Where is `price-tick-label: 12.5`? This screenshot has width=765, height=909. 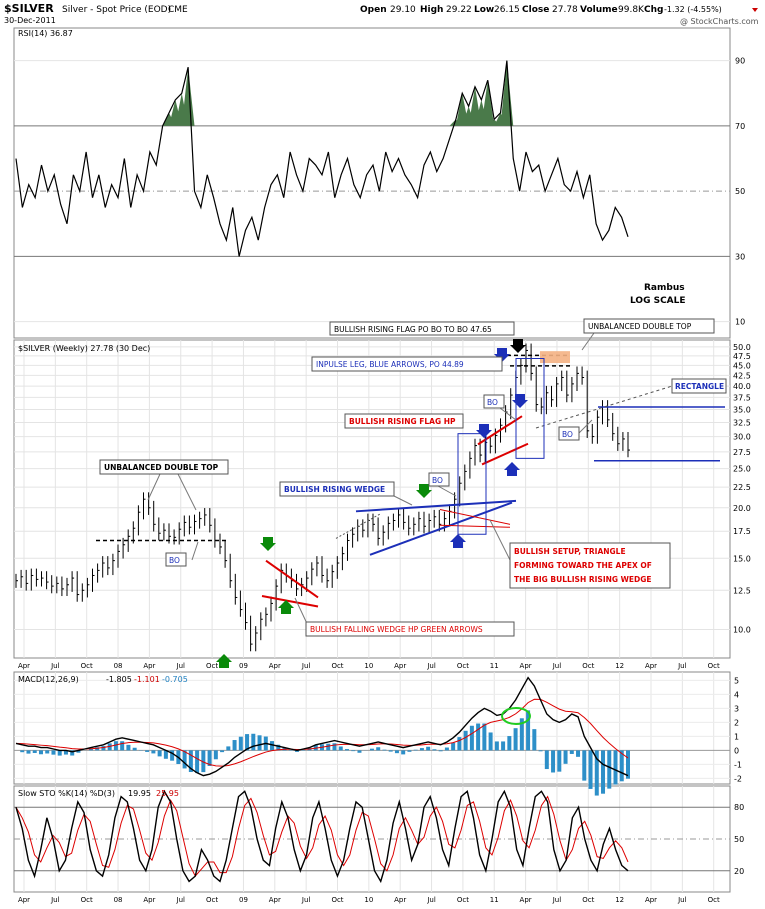
price-tick-label: 12.5 is located at coordinates (742, 590).